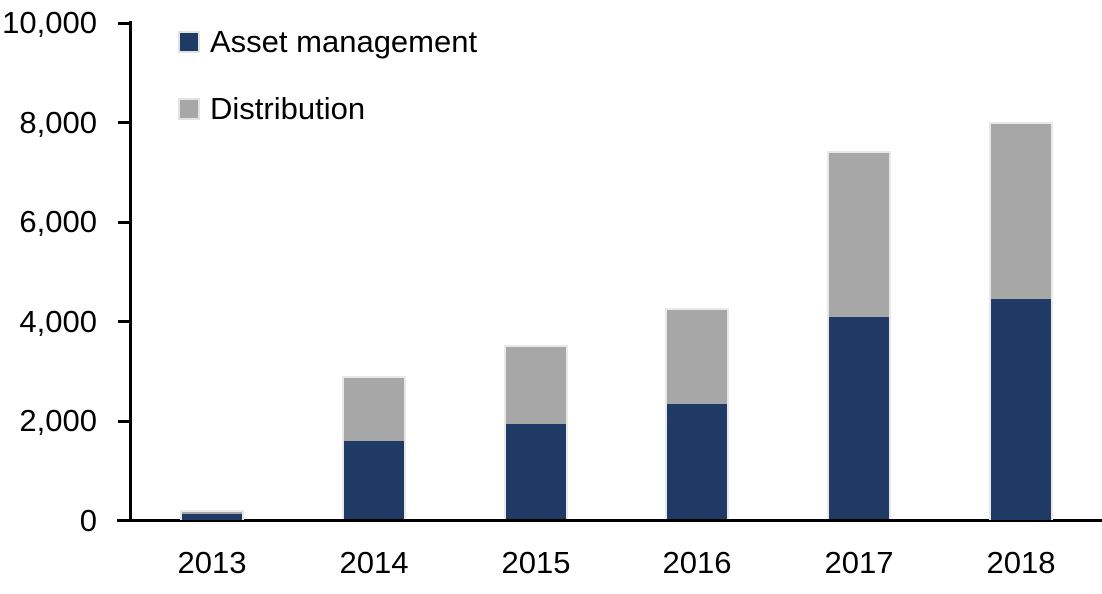 The height and width of the screenshot is (594, 1102). What do you see at coordinates (536, 562) in the screenshot?
I see `x-tick-label-2015: 2015` at bounding box center [536, 562].